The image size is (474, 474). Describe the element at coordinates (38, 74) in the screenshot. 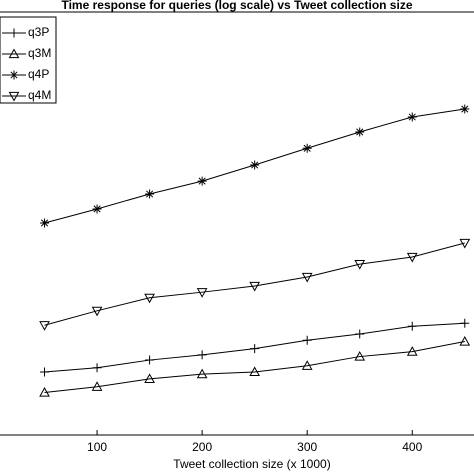

I see `legend-label: q4P` at that location.